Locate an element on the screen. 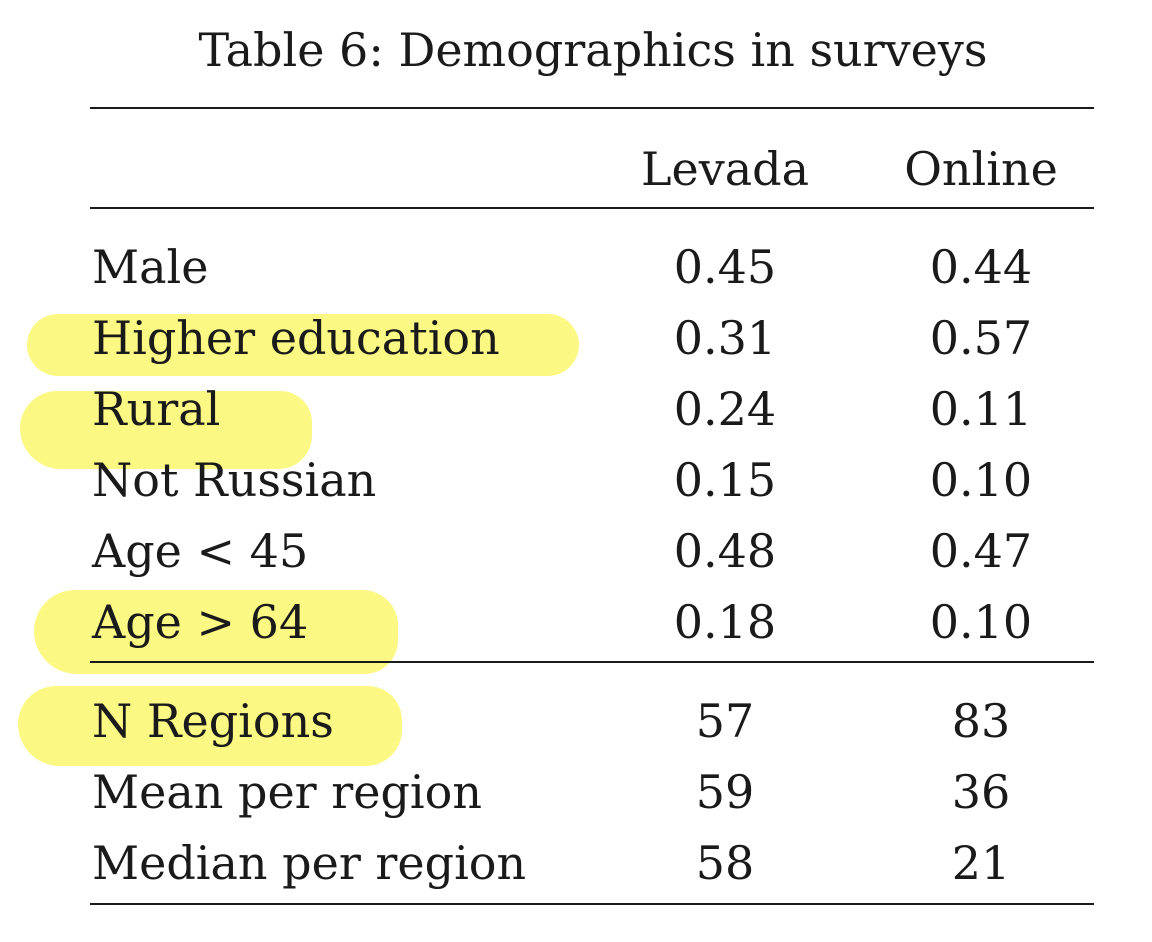 This screenshot has width=1152, height=942. levada-value: 59 is located at coordinates (725, 792).